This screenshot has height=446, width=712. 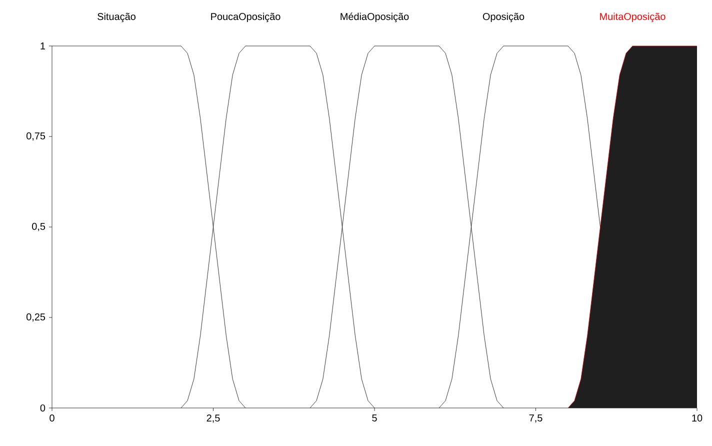 What do you see at coordinates (39, 227) in the screenshot?
I see `y-tick-label: 0,5` at bounding box center [39, 227].